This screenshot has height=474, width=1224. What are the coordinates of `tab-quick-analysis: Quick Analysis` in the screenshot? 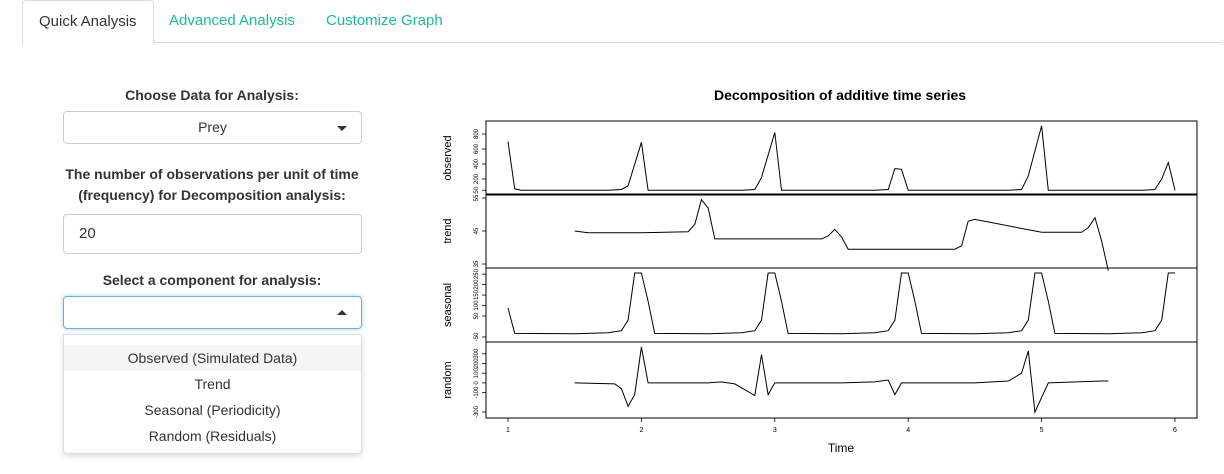 It's located at (88, 22).